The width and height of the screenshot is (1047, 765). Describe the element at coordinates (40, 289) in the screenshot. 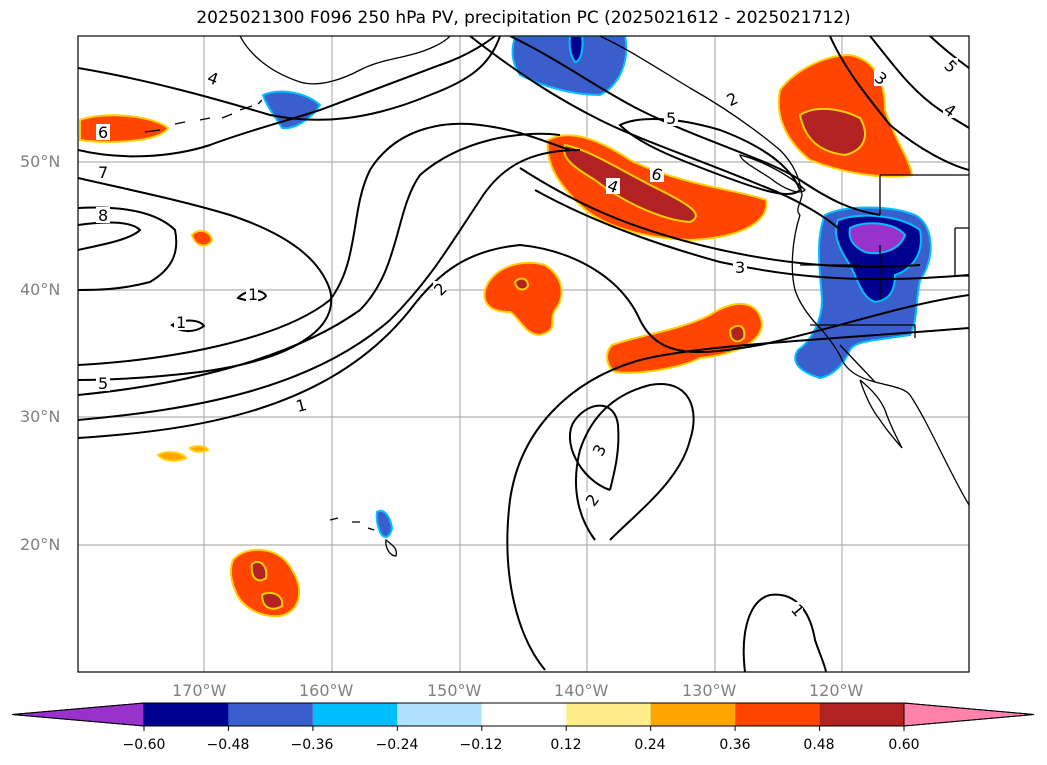

I see `lat-label-40n: 40°N` at that location.